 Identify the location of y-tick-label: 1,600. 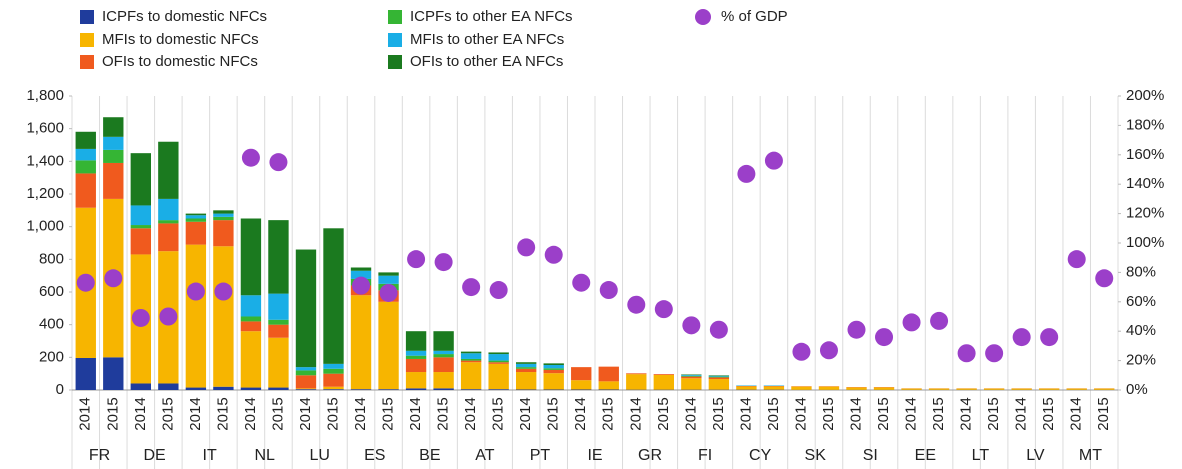
(45, 128).